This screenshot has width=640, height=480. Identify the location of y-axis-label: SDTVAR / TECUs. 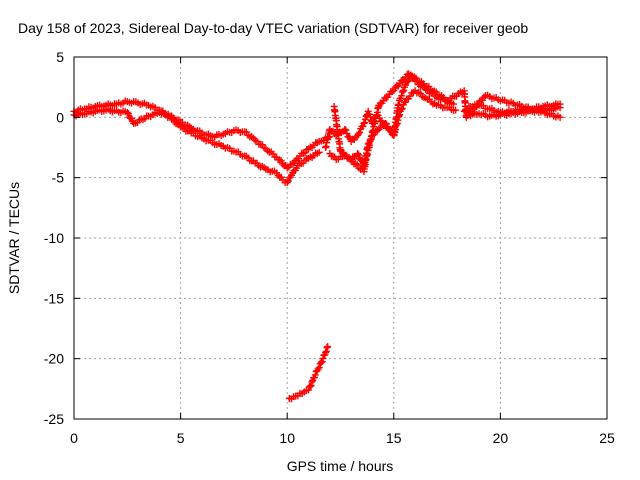
(14, 238).